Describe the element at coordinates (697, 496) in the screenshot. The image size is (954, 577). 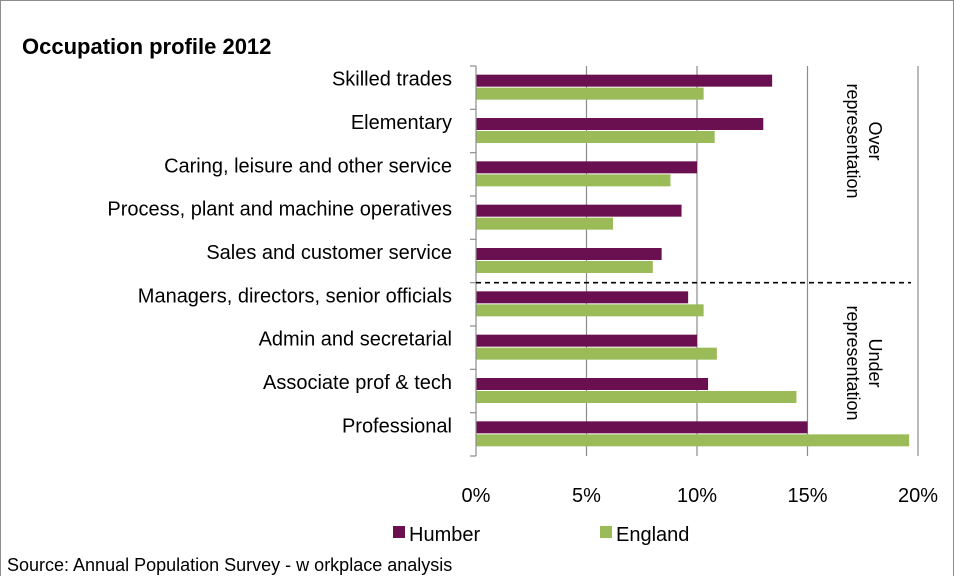
I see `x-tick-label: 10%` at that location.